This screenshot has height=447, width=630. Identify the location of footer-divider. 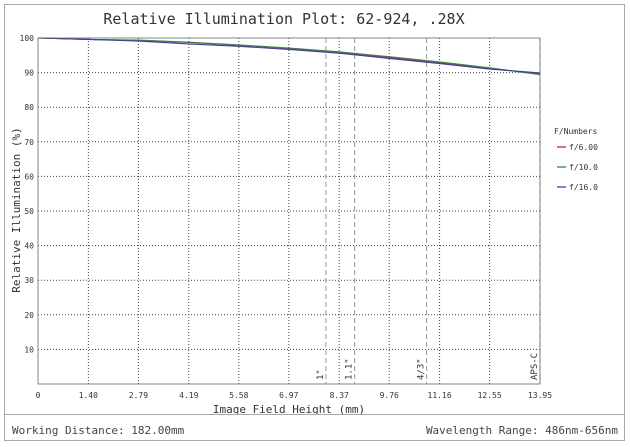
(314, 414).